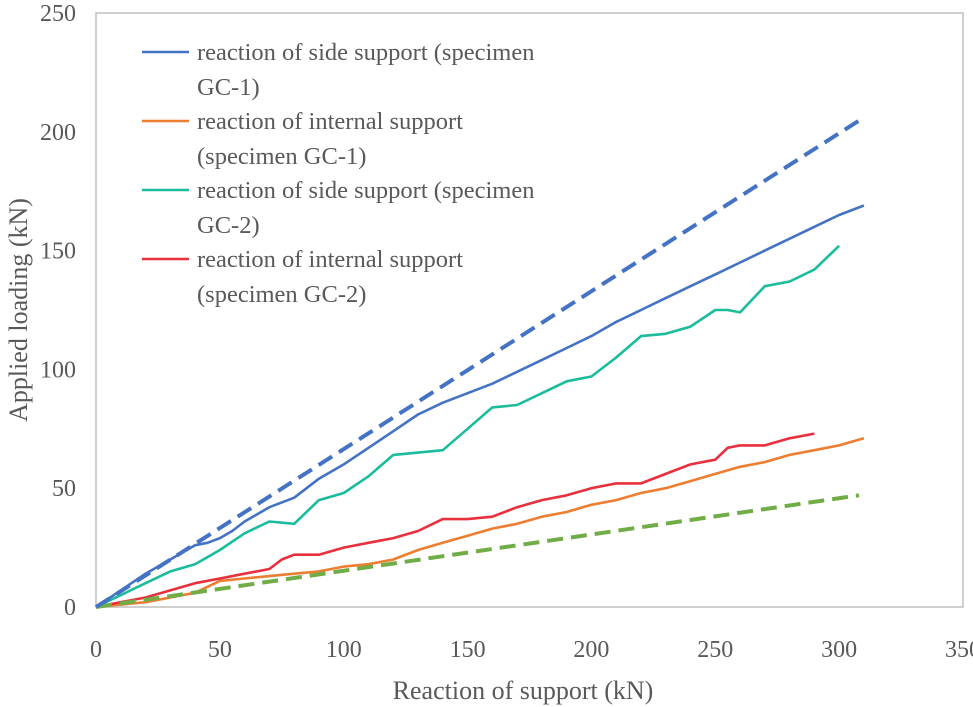 This screenshot has height=707, width=973. Describe the element at coordinates (959, 650) in the screenshot. I see `x-tick-label: 350` at that location.